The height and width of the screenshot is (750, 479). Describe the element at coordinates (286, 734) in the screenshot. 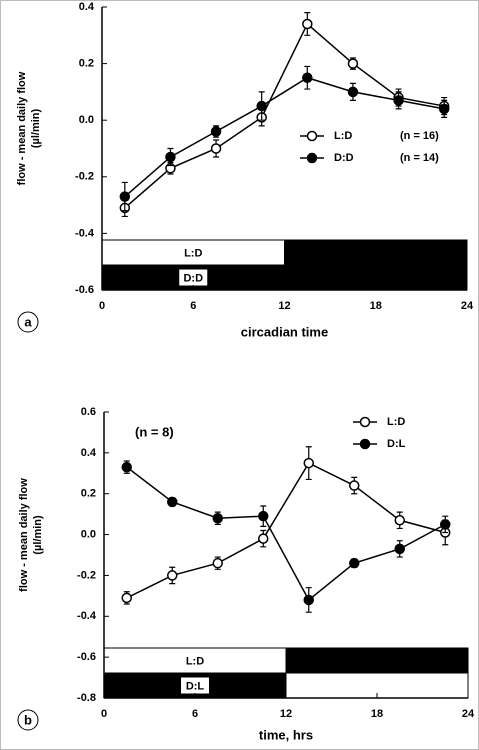

I see `x-axis-label: time, hrs` at that location.